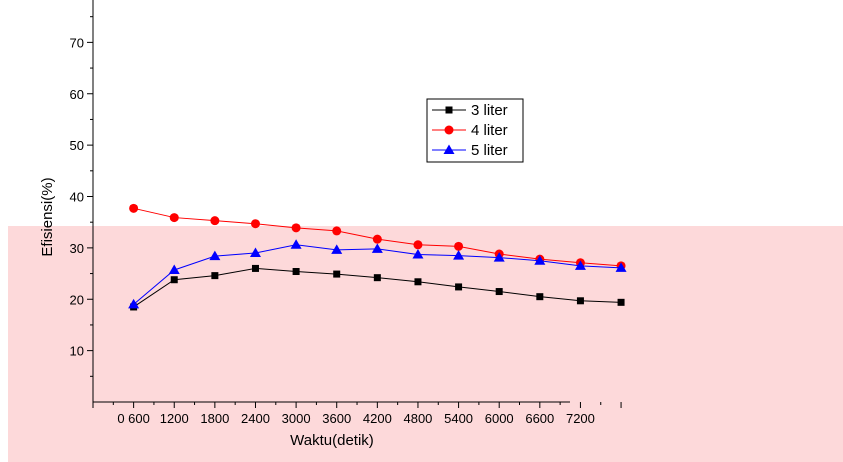  Describe the element at coordinates (377, 418) in the screenshot. I see `x-tick-label: 4200` at that location.